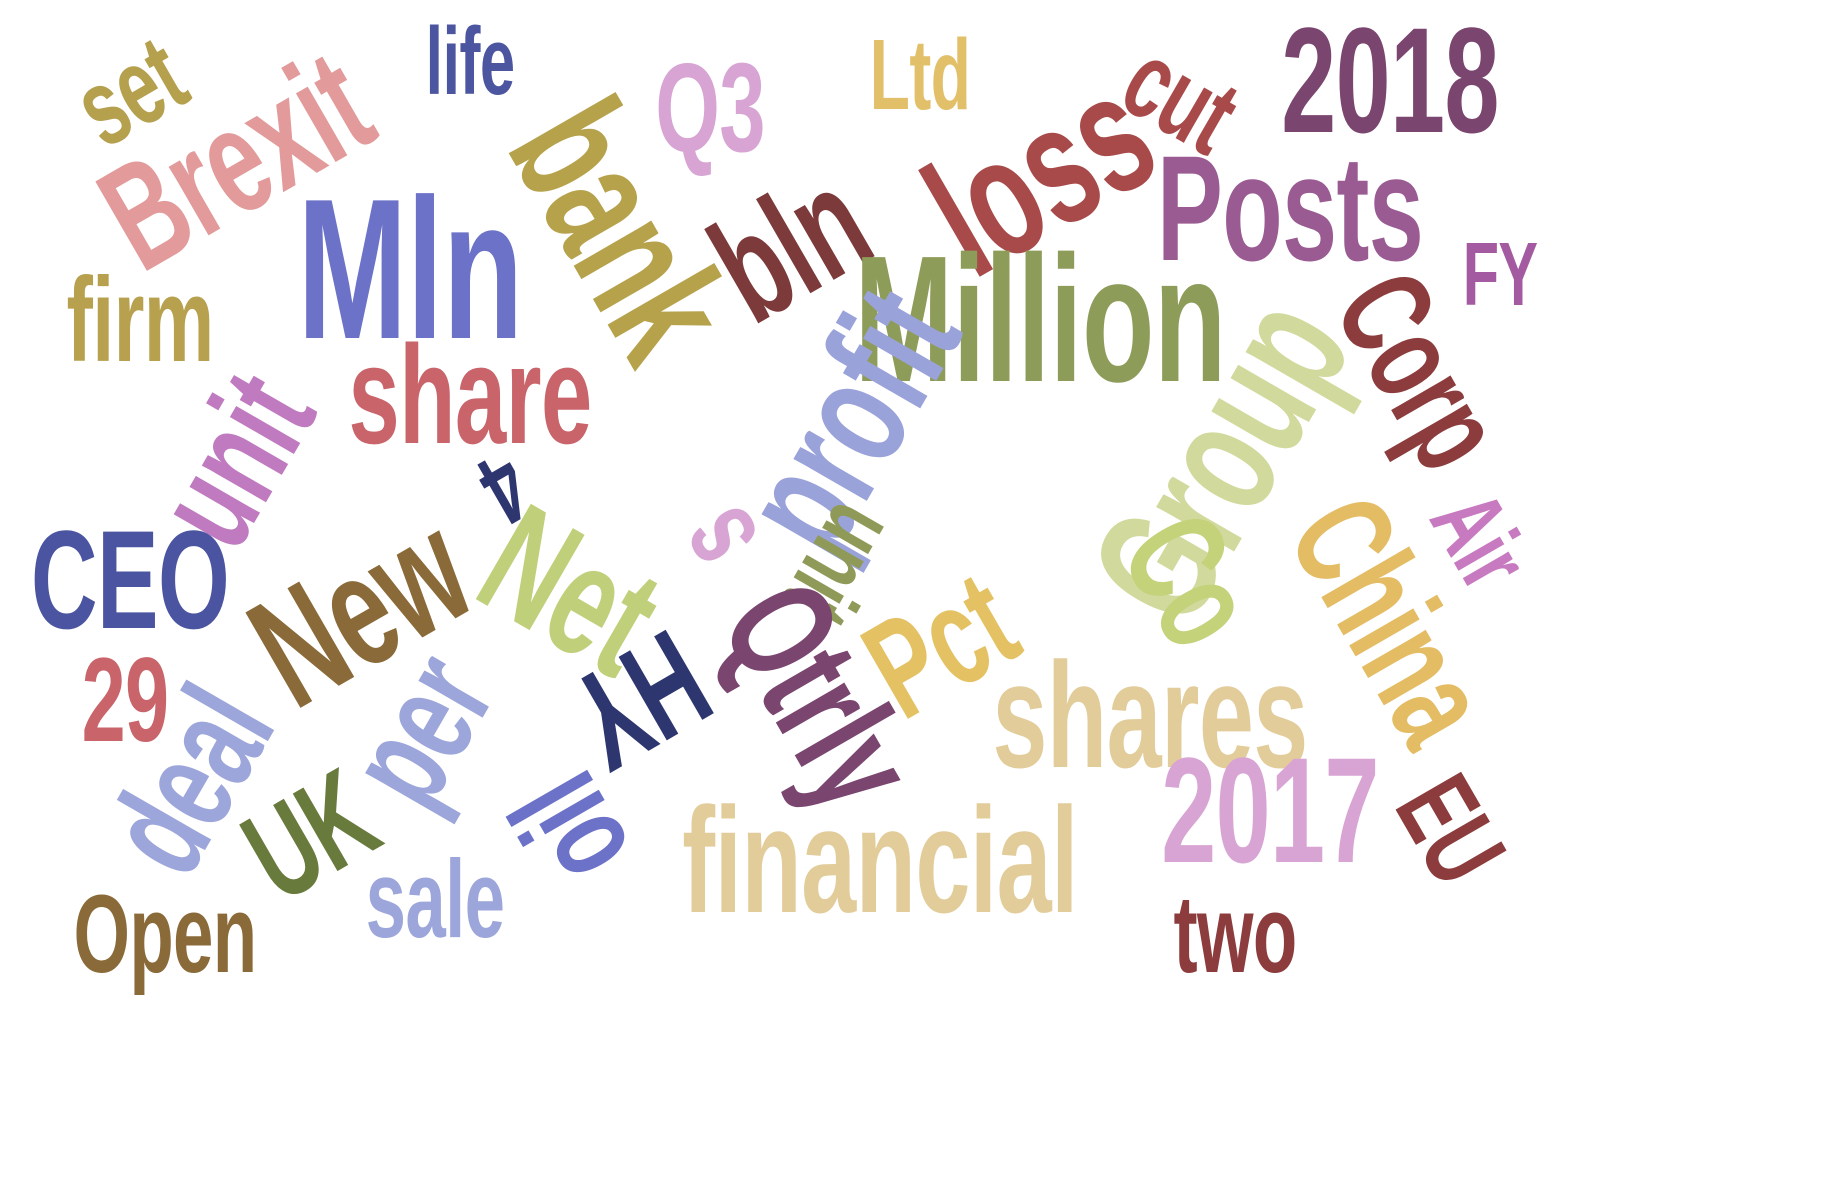 The width and height of the screenshot is (1846, 1184). I want to click on word-two: two, so click(1235, 934).